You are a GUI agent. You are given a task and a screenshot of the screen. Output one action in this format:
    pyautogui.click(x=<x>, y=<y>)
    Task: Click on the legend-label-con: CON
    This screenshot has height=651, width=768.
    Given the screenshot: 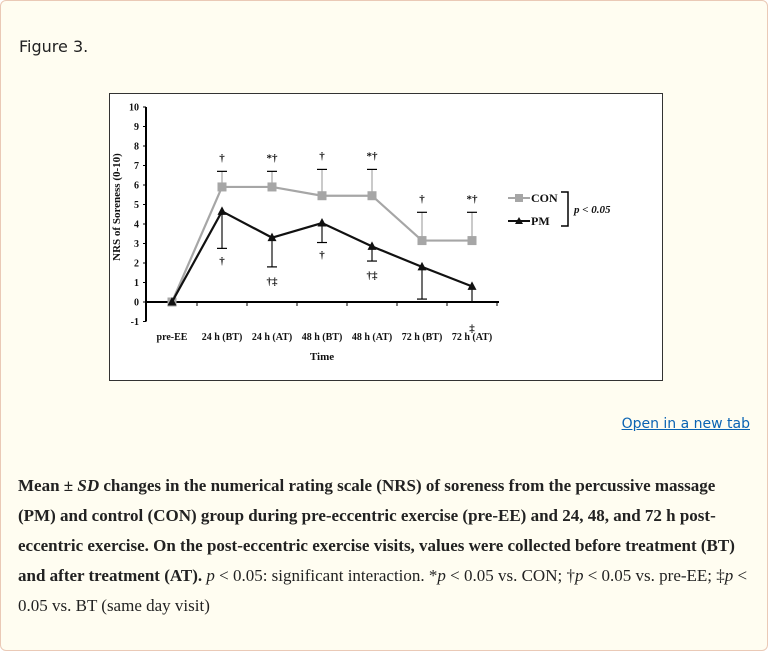 What is the action you would take?
    pyautogui.click(x=544, y=198)
    